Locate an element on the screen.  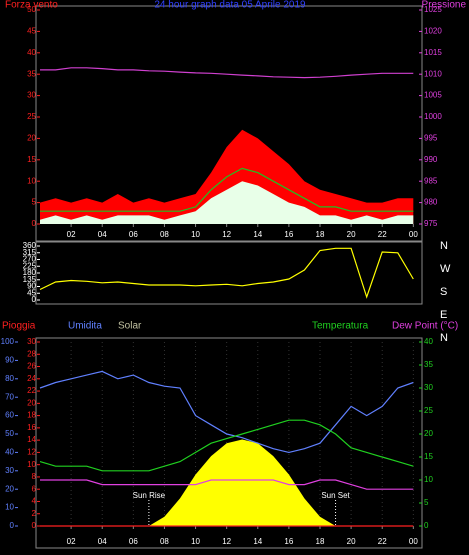
y3-tick-label: 8 is located at coordinates (34, 476).